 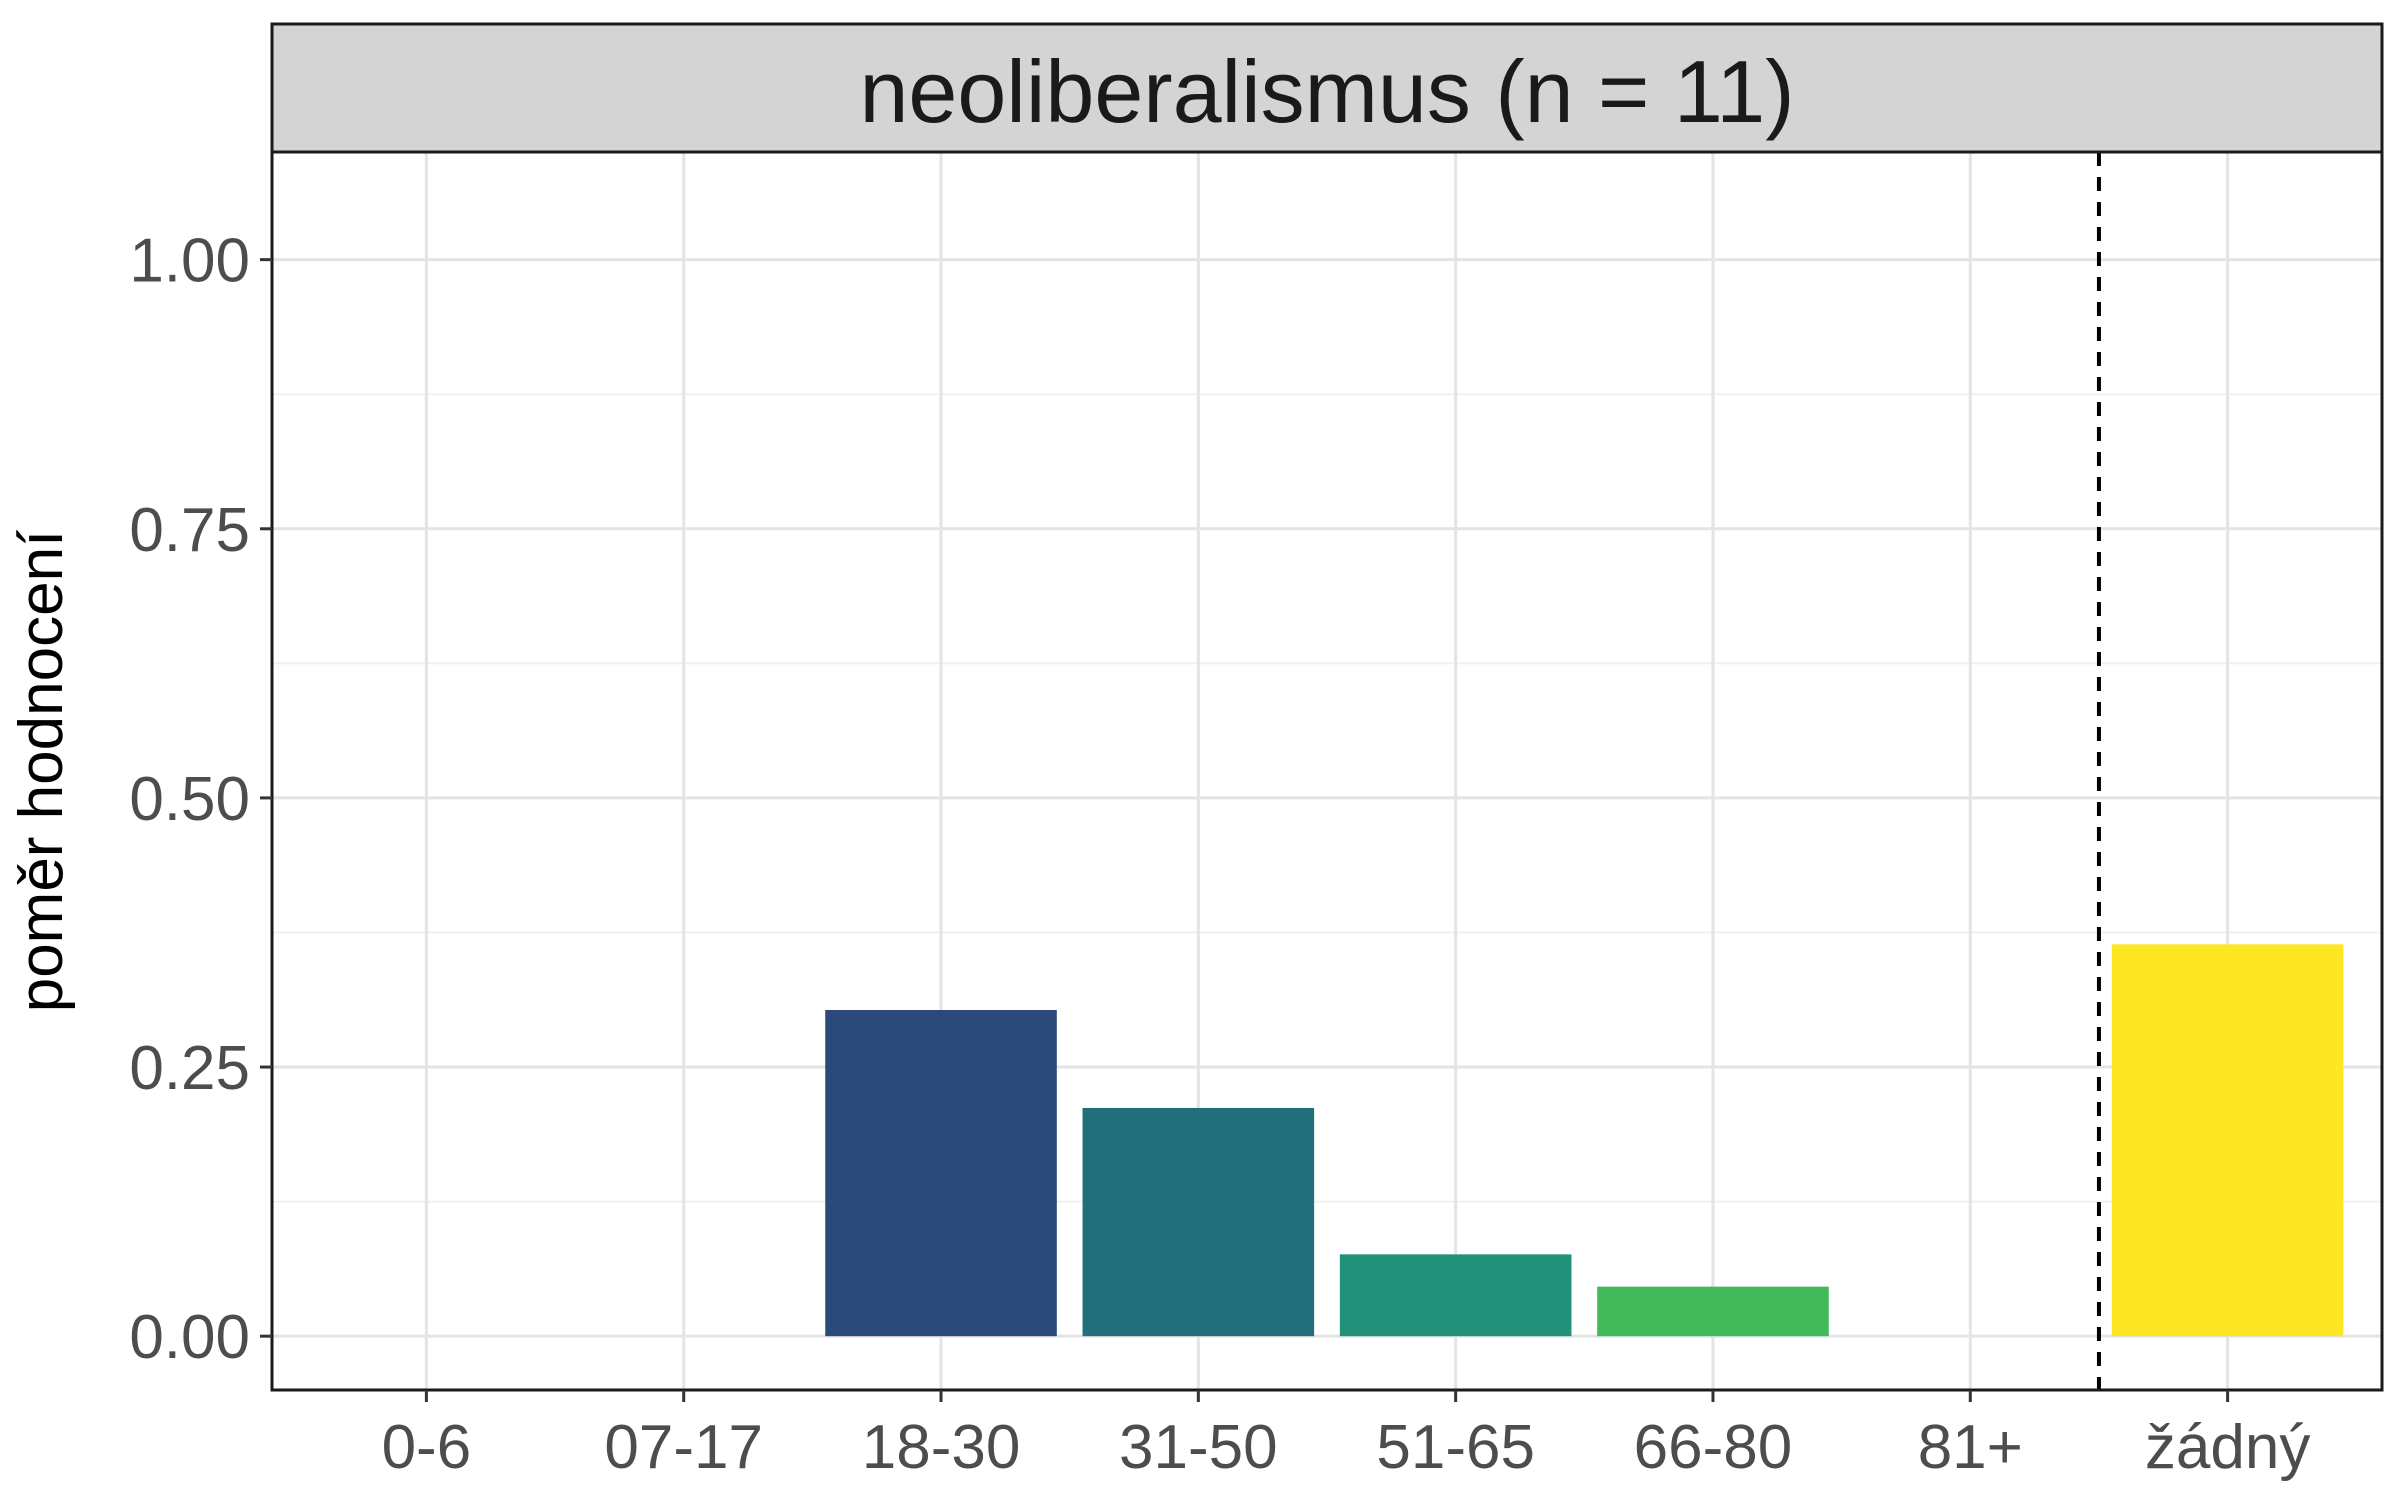 What do you see at coordinates (1346, 1436) in the screenshot?
I see `x-axis: 0-6 07-17 18-30 31-50 51-65 66-80 81+ žádný` at bounding box center [1346, 1436].